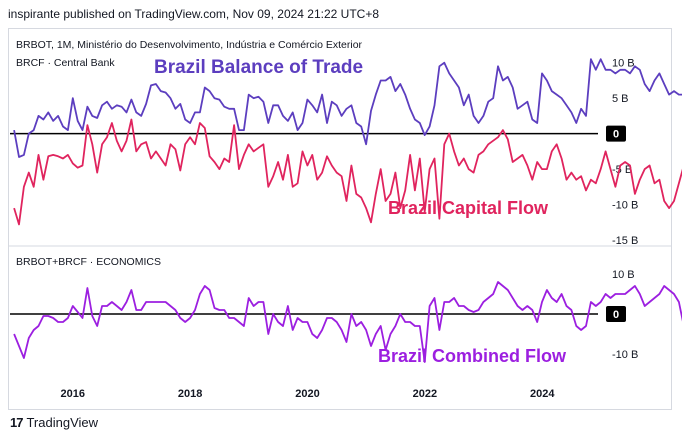 The height and width of the screenshot is (442, 682). Describe the element at coordinates (307, 394) in the screenshot. I see `x-tick-label: 2020` at that location.